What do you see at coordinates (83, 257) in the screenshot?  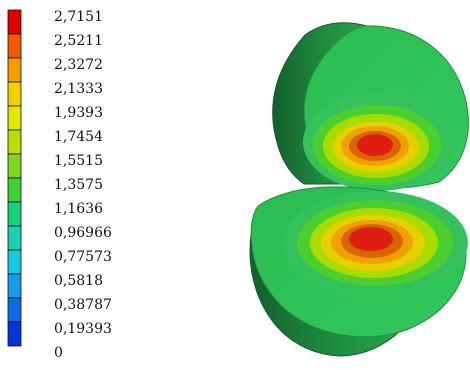 I see `legend-label-10: 0,77573` at bounding box center [83, 257].